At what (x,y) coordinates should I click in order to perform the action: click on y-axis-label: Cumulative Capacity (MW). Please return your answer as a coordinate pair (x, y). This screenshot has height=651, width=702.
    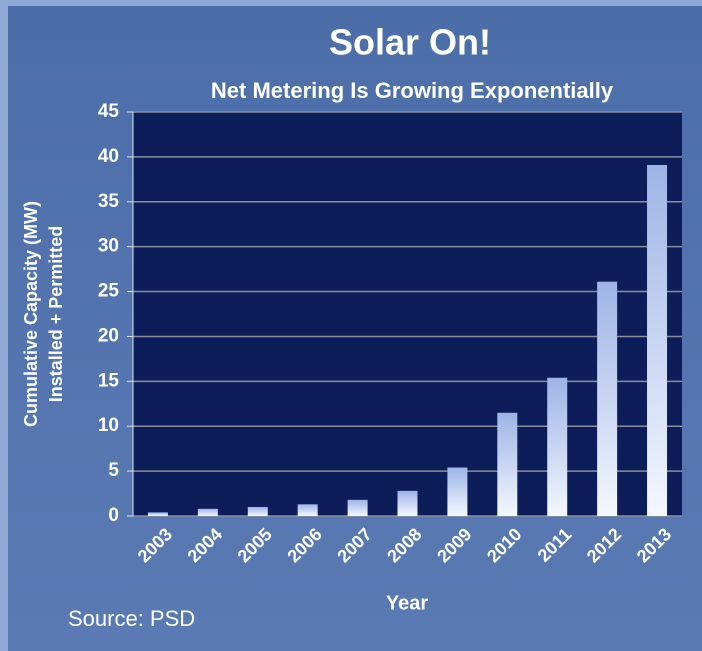
    Looking at the image, I should click on (31, 314).